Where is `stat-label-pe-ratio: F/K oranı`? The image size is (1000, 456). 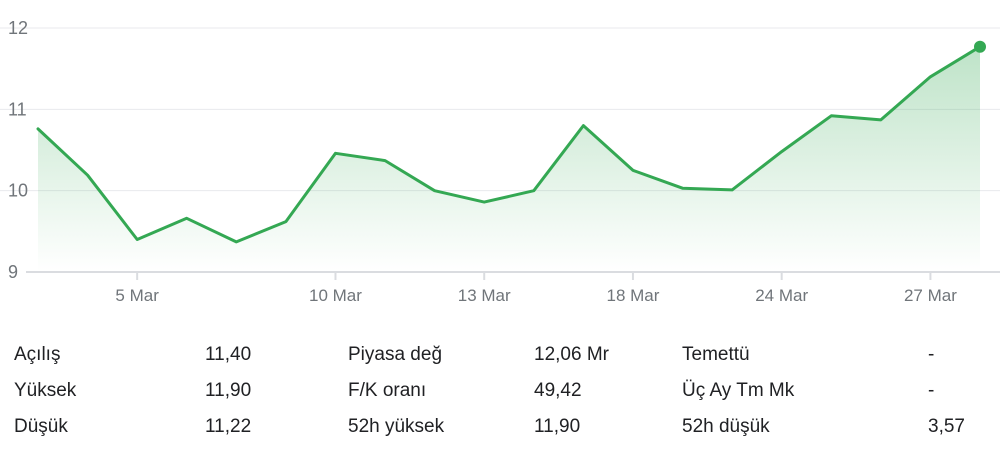 stat-label-pe-ratio: F/K oranı is located at coordinates (387, 390).